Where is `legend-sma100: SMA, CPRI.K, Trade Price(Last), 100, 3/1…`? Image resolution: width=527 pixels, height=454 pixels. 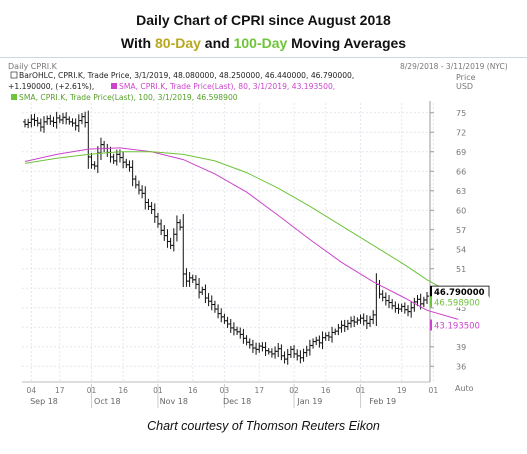
legend-sma100: SMA, CPRI.K, Trade Price(Last), 100, 3/1… is located at coordinates (128, 97).